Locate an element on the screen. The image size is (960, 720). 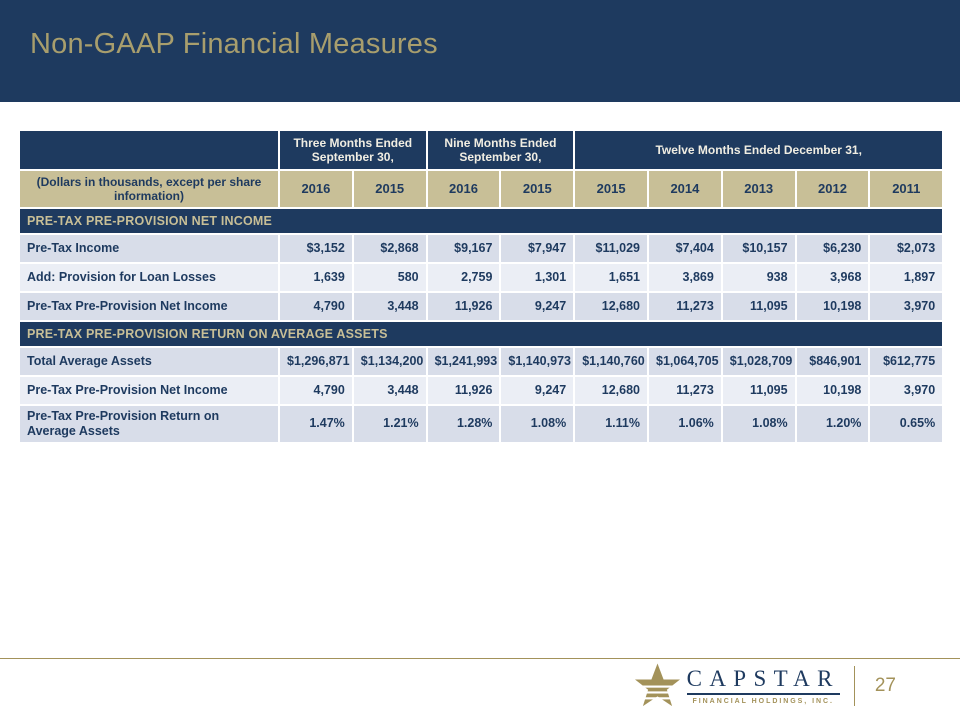
capstar-logo-name: CAPSTAR is located at coordinates (763, 681).